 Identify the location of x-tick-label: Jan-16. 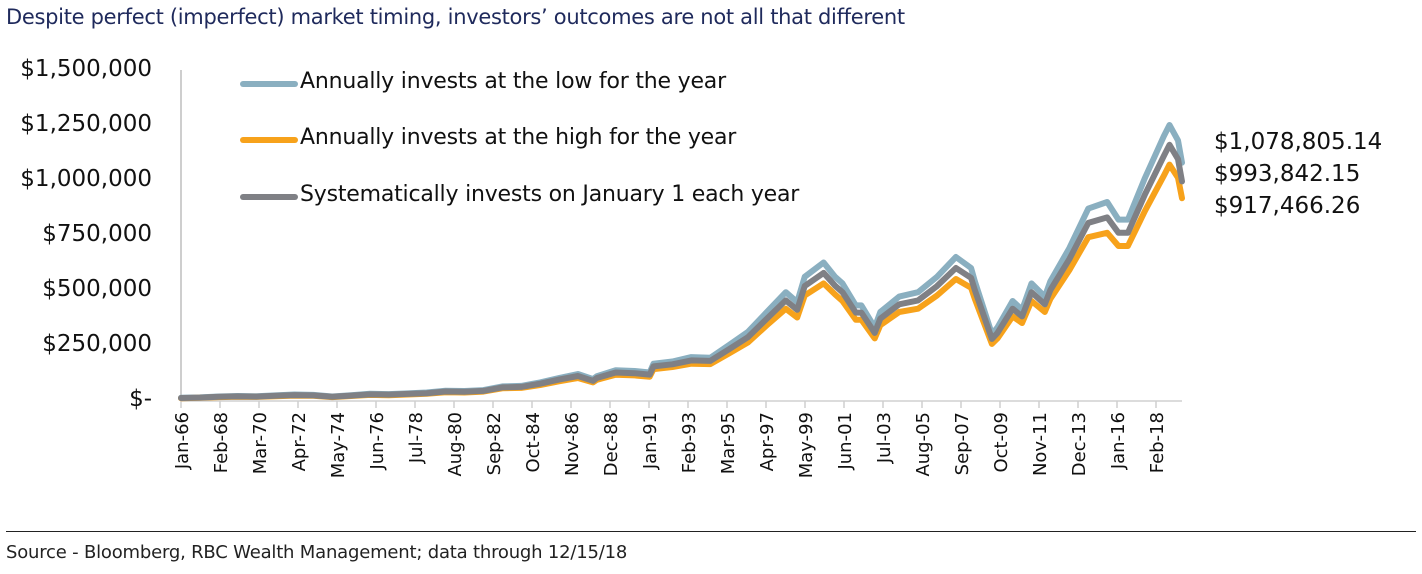
(1118, 441).